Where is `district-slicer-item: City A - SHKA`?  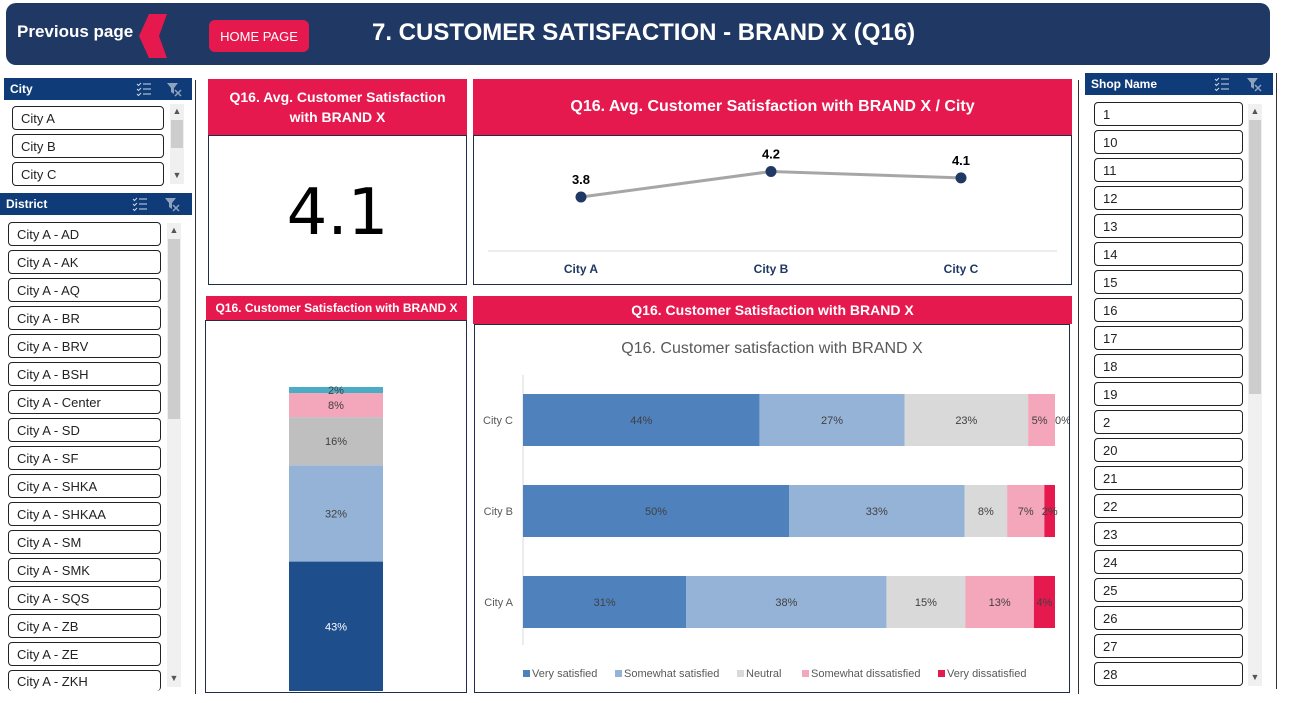 district-slicer-item: City A - SHKA is located at coordinates (84, 486).